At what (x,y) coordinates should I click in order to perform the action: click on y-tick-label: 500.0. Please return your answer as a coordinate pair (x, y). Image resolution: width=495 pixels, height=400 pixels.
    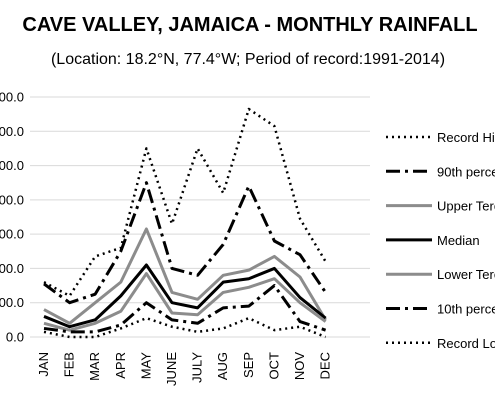
    Looking at the image, I should click on (12, 165).